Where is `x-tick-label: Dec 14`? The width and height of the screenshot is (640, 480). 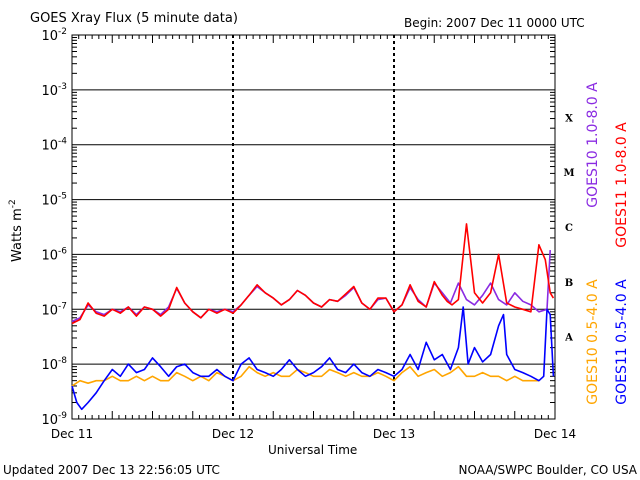 x-tick-label: Dec 14 is located at coordinates (555, 434).